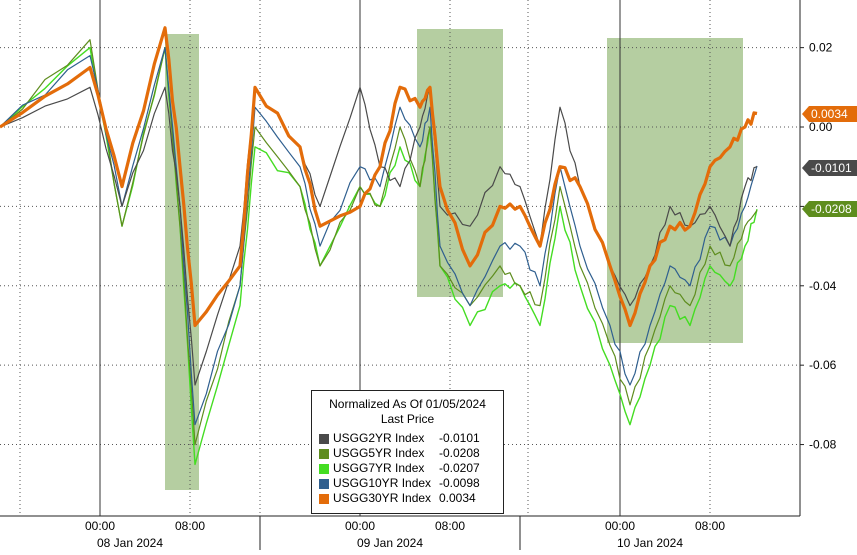 The width and height of the screenshot is (857, 555). What do you see at coordinates (324, 469) in the screenshot?
I see `legend-swatch-usgg7yr` at bounding box center [324, 469].